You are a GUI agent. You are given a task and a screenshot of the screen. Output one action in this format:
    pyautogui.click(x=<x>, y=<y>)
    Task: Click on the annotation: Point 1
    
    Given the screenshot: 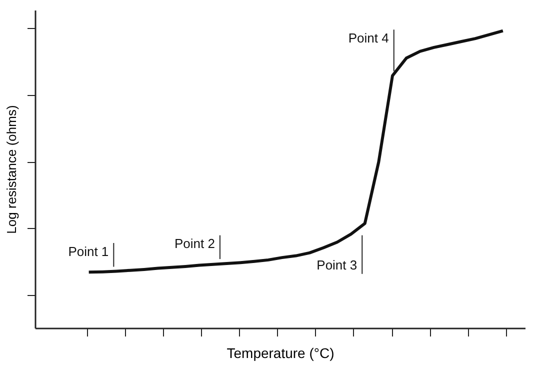 What is the action you would take?
    pyautogui.click(x=88, y=251)
    